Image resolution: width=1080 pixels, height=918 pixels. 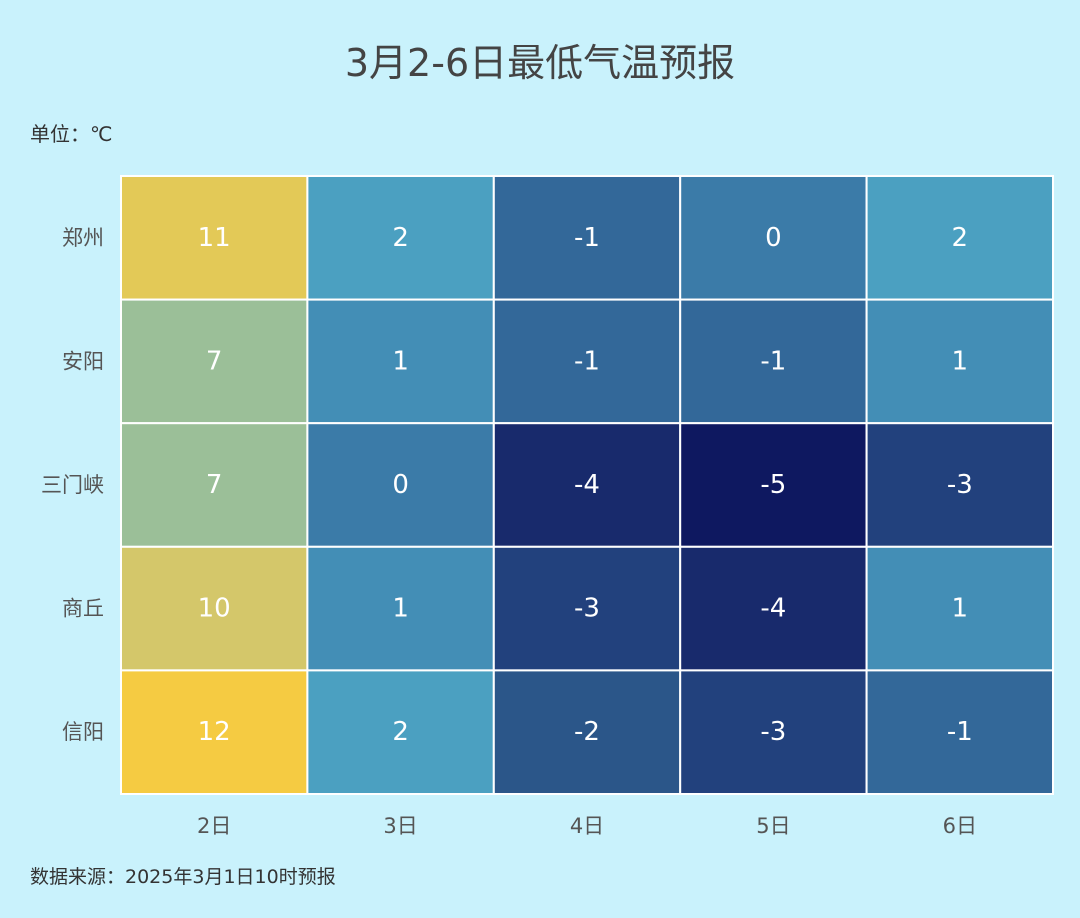 I want to click on cell-label: 10, so click(x=214, y=609).